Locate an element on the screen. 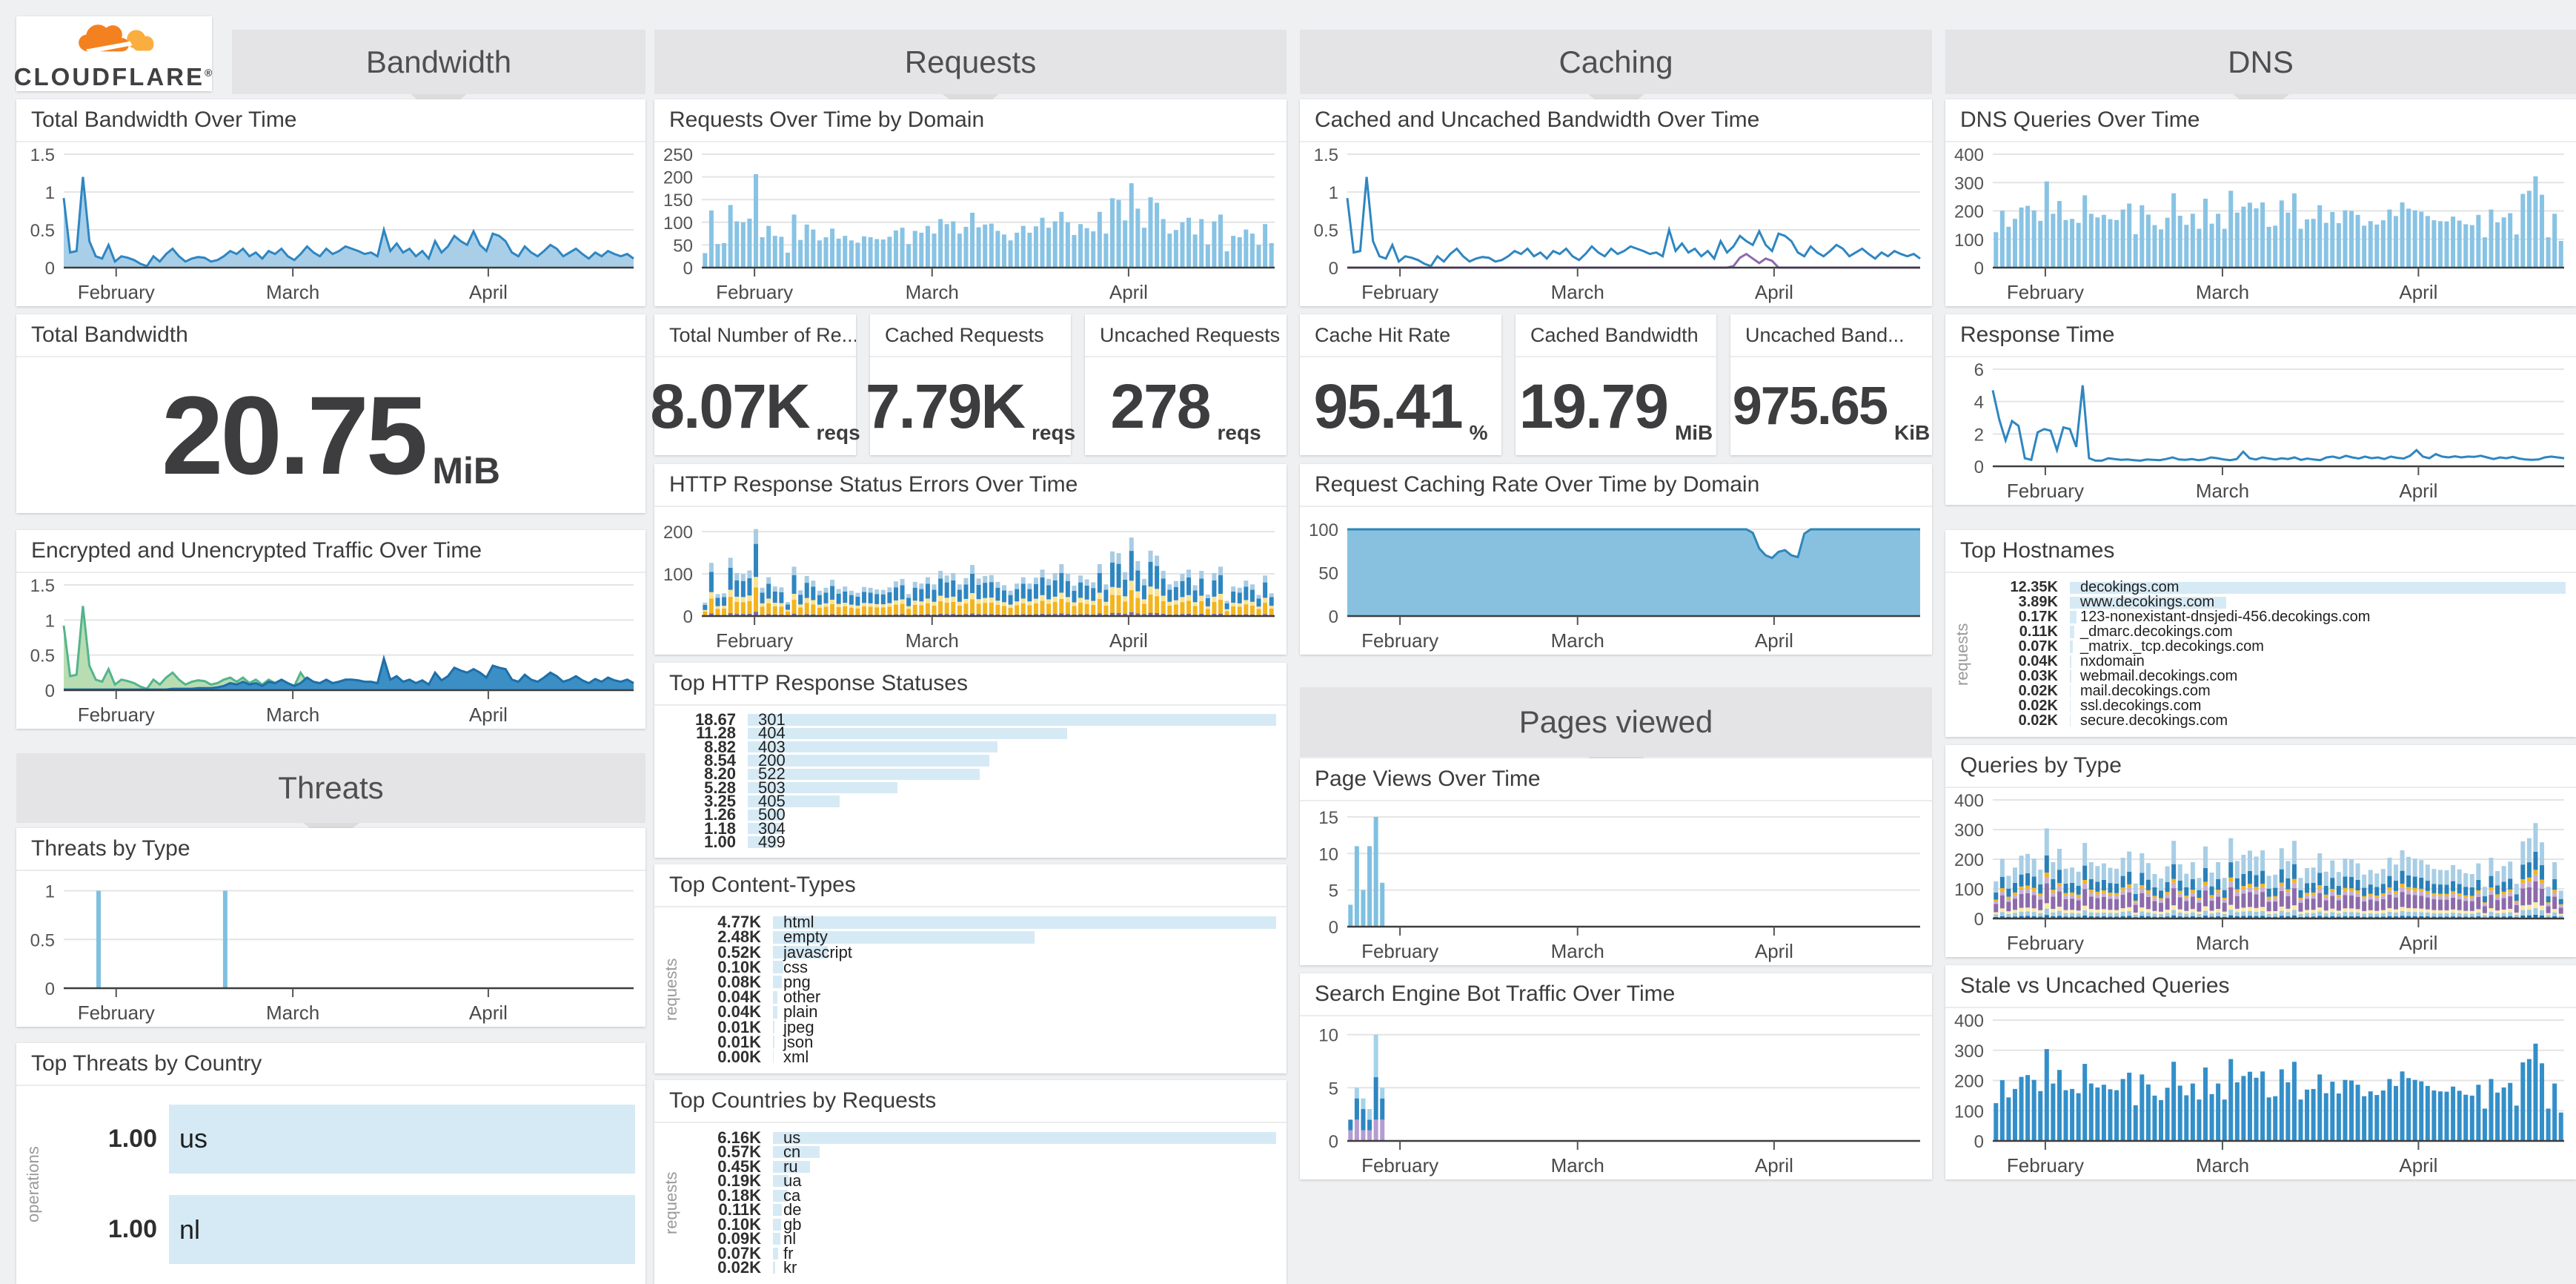  list-item-label: 200 is located at coordinates (772, 760).